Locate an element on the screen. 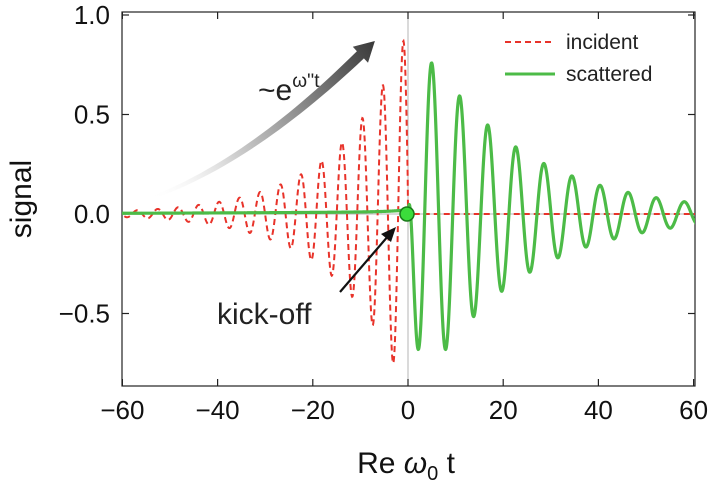 This screenshot has width=720, height=484. x-tick-label: −60 is located at coordinates (122, 410).